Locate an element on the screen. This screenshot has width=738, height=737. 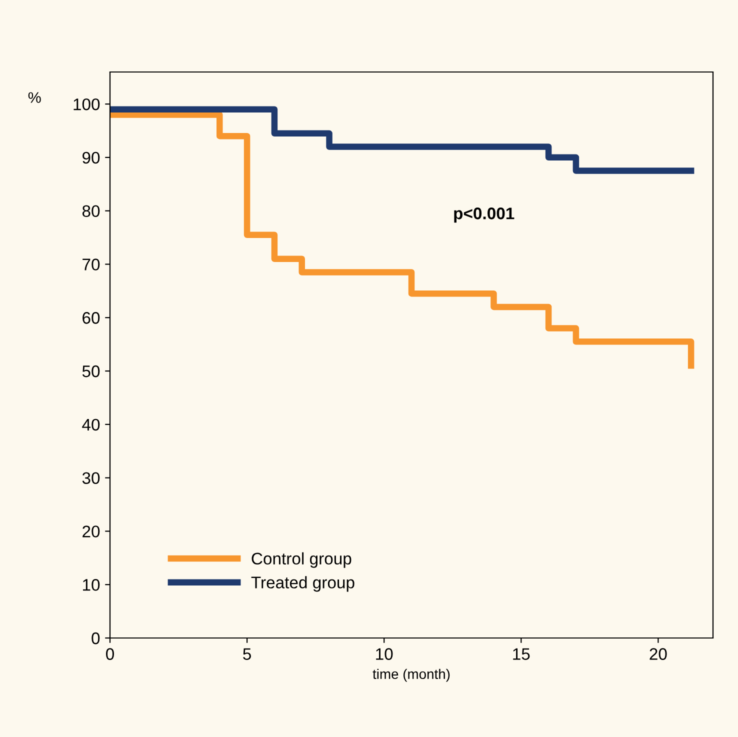
x-tick-label: 0 is located at coordinates (110, 654).